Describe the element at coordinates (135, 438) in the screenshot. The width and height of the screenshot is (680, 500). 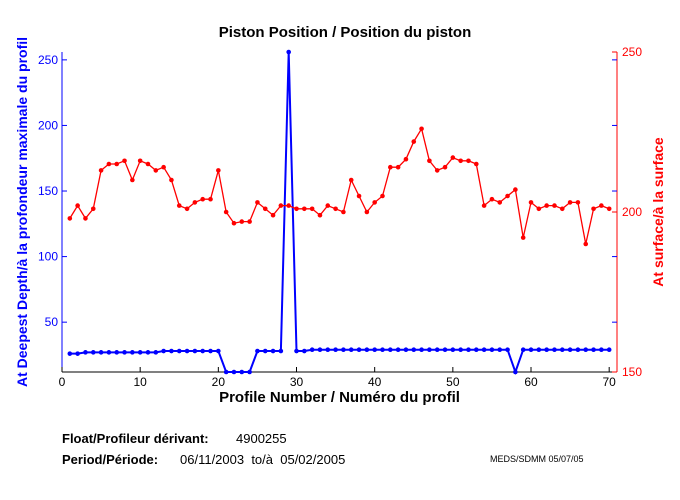
I see `float-label: Float/Profileur dérivant:` at that location.